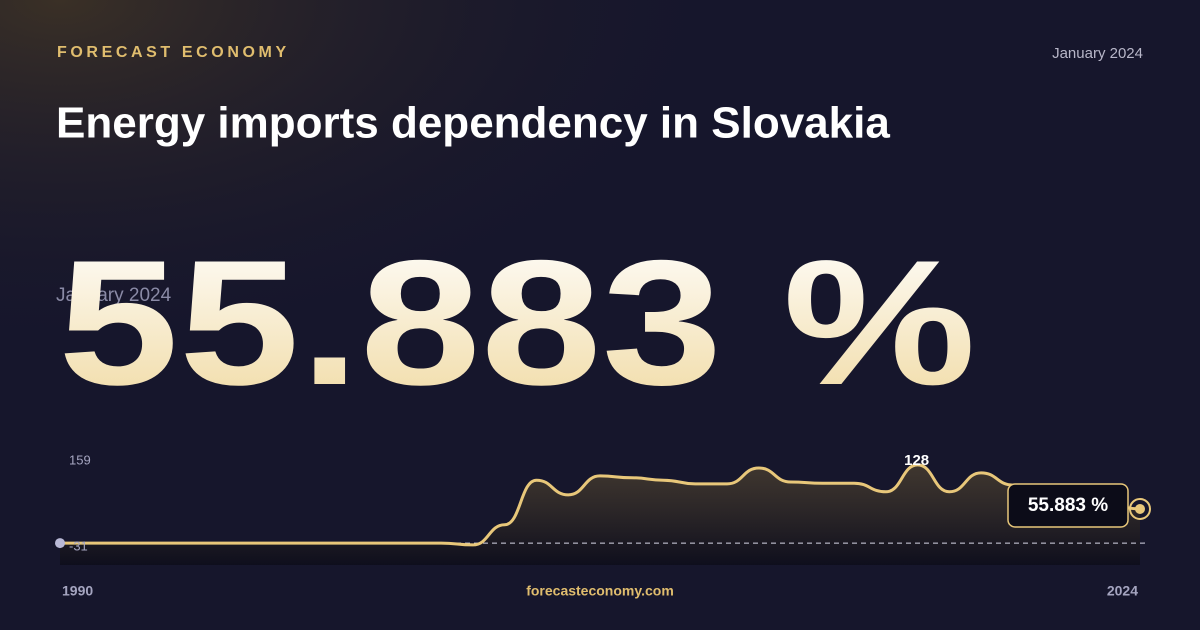 This screenshot has height=630, width=1200. I want to click on x-tick-label: 2024, so click(1122, 591).